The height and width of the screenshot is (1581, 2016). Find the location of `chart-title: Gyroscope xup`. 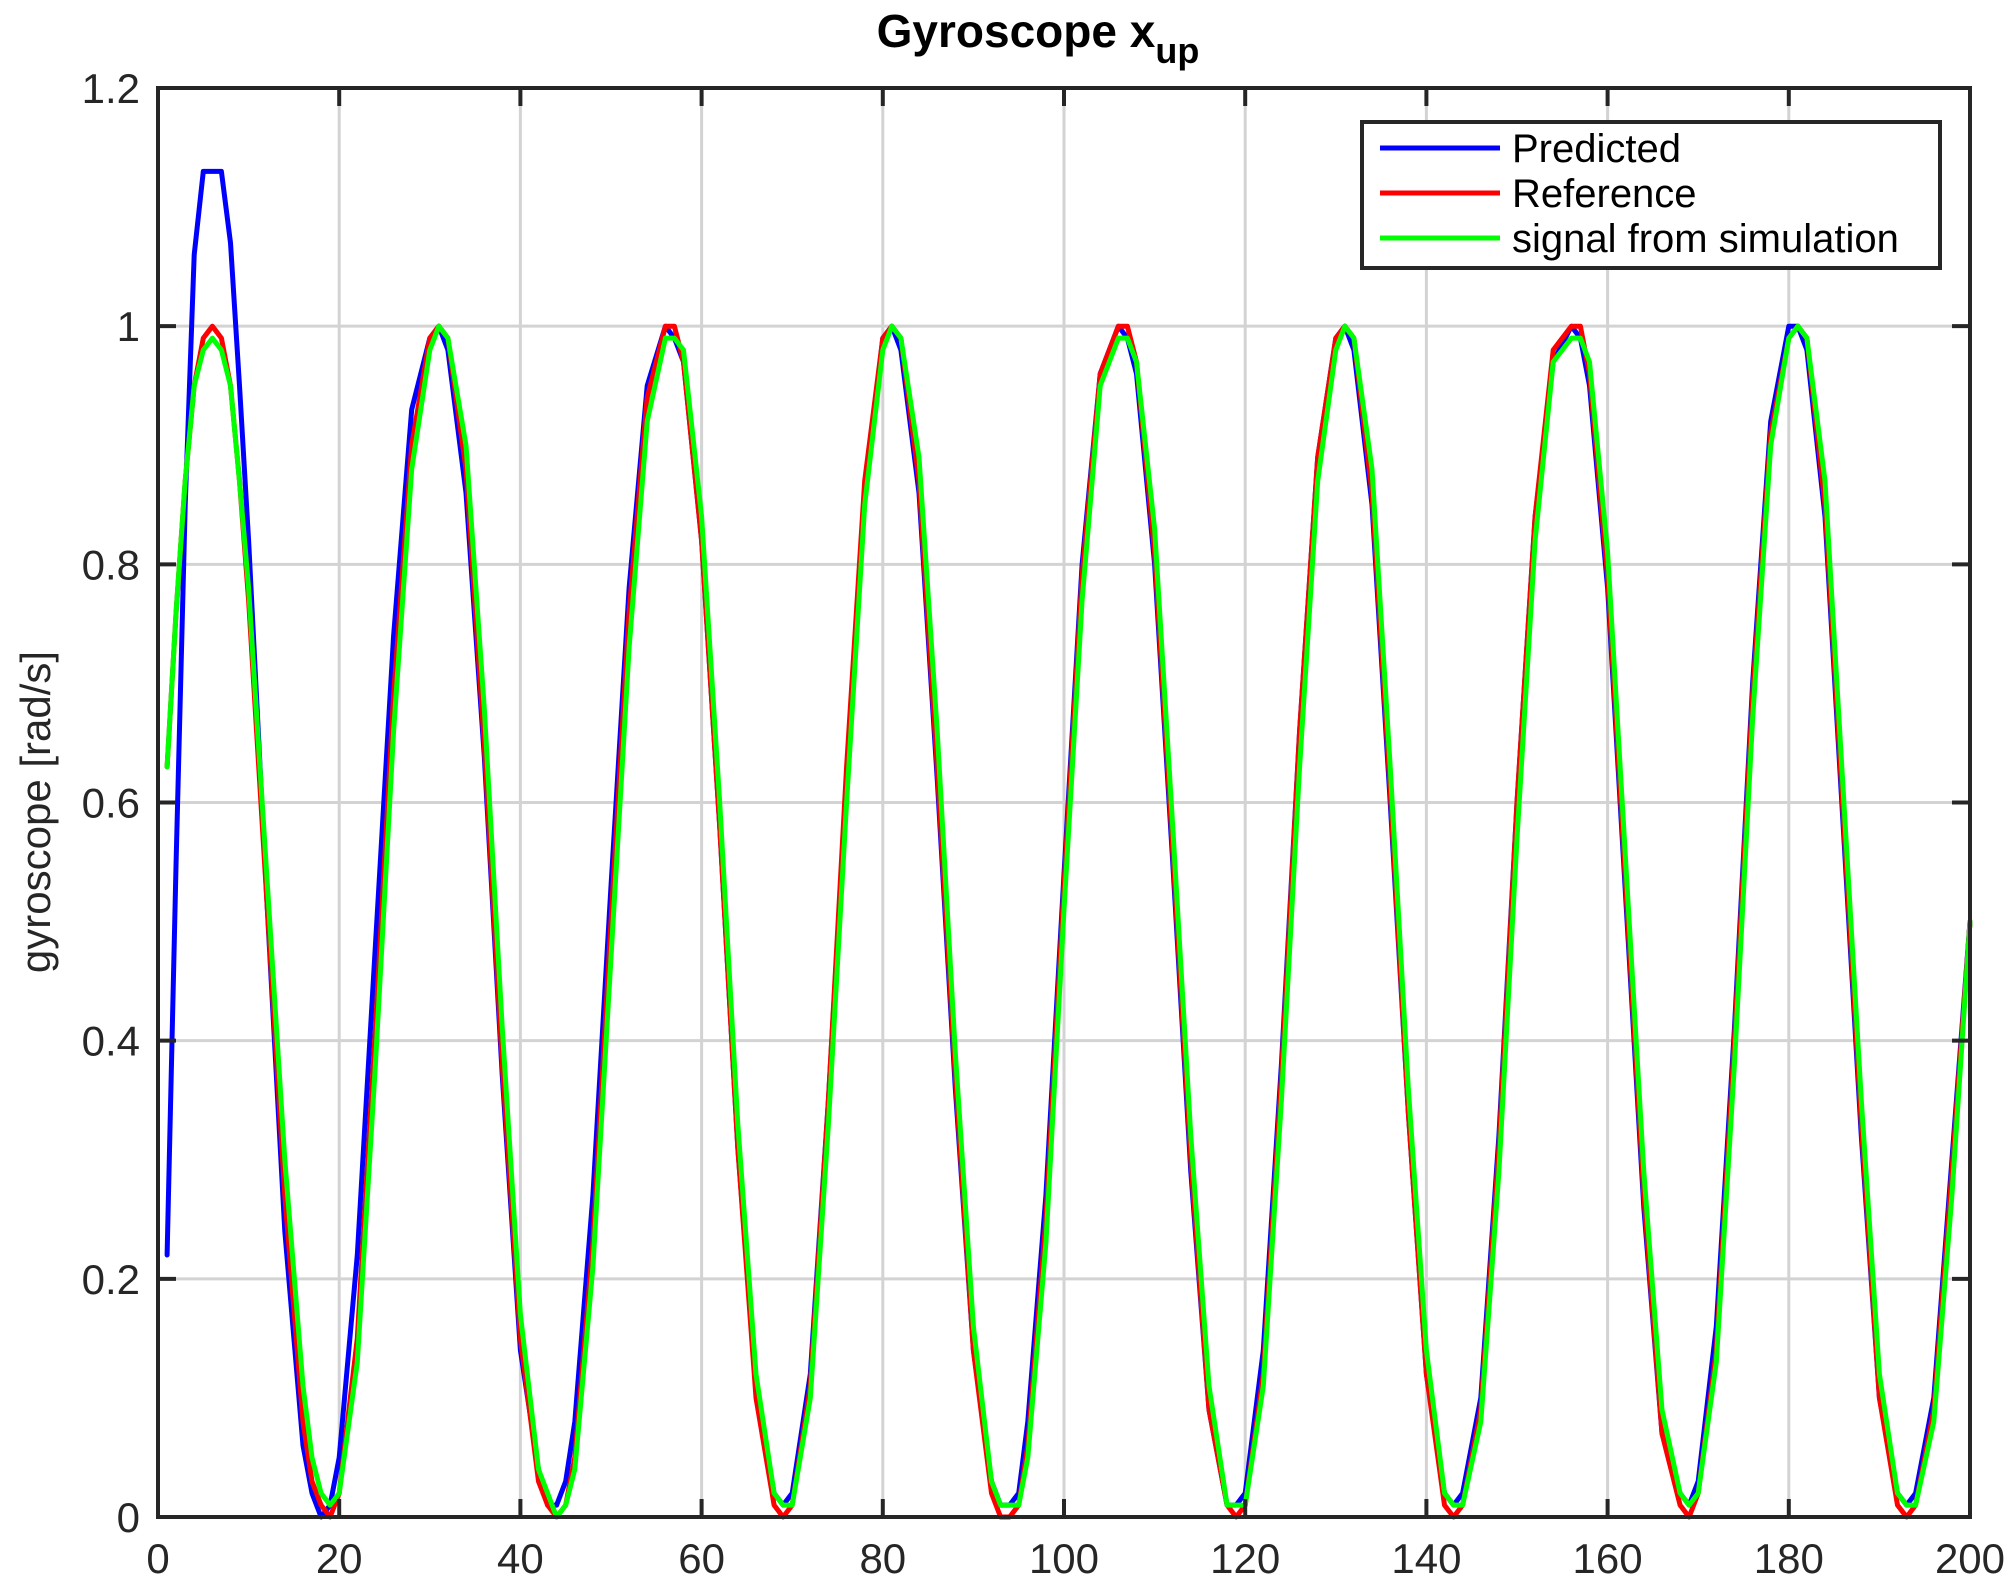

chart-title: Gyroscope xup is located at coordinates (1038, 38).